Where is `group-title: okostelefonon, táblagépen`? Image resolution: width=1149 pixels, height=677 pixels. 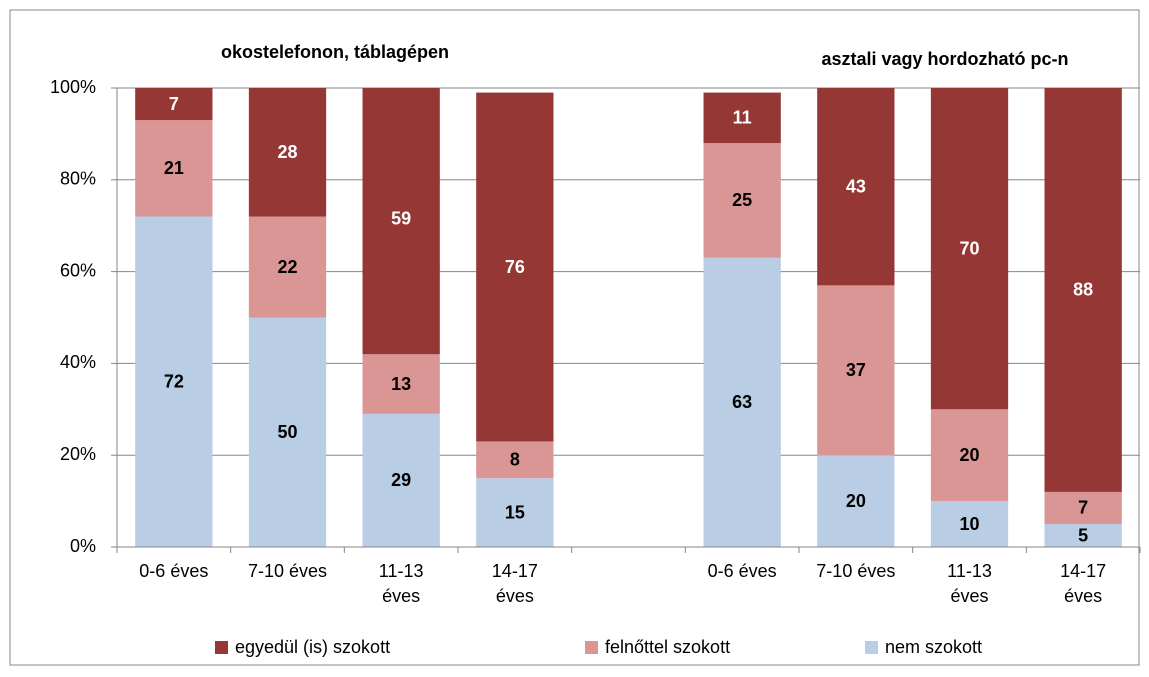
group-title: okostelefonon, táblagépen is located at coordinates (335, 52).